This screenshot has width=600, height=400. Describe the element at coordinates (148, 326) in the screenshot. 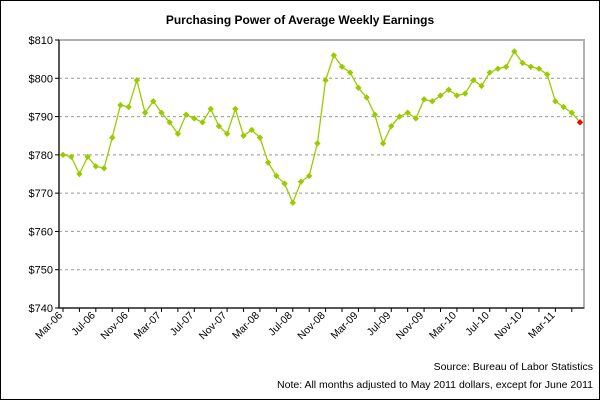

I see `x-tick-label: Mar-07` at that location.